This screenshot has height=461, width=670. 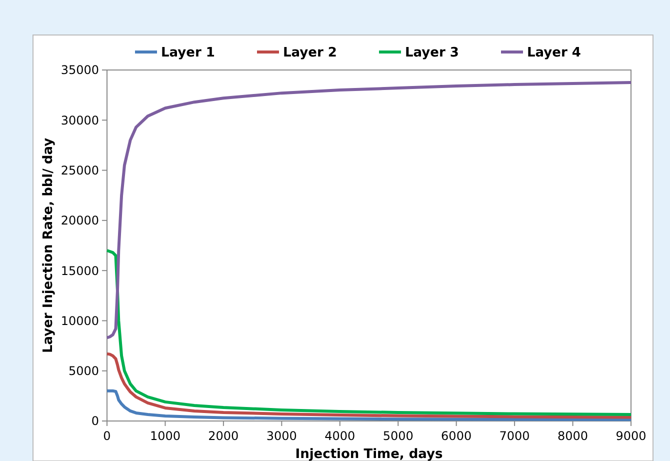 I want to click on y-tick-label: 25000, so click(x=79, y=170).